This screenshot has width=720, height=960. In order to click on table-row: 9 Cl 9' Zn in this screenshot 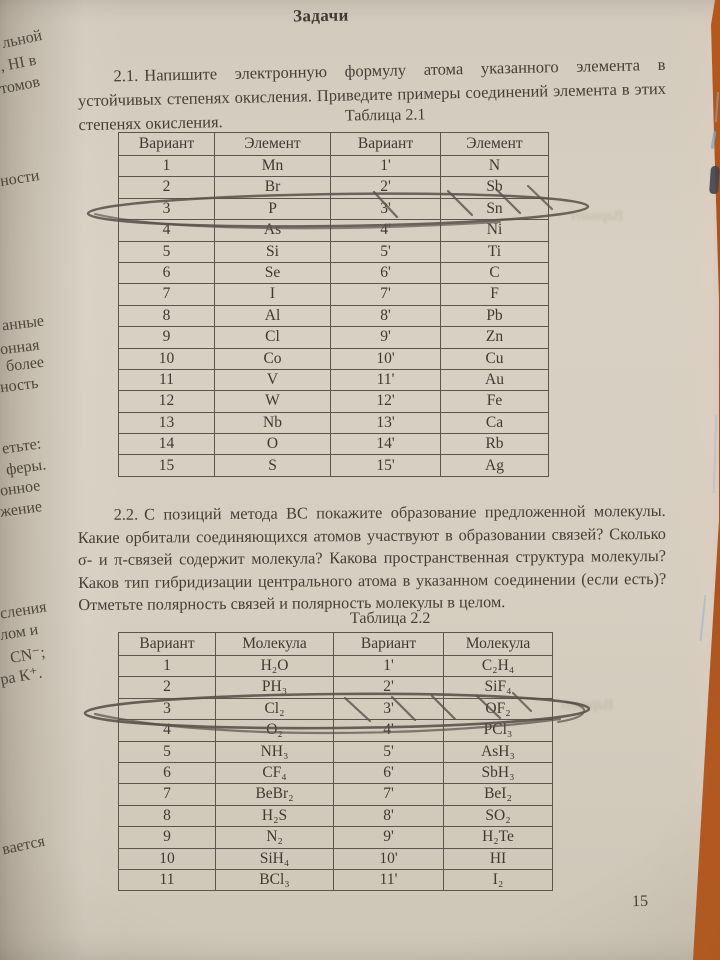, I will do `click(333, 337)`.